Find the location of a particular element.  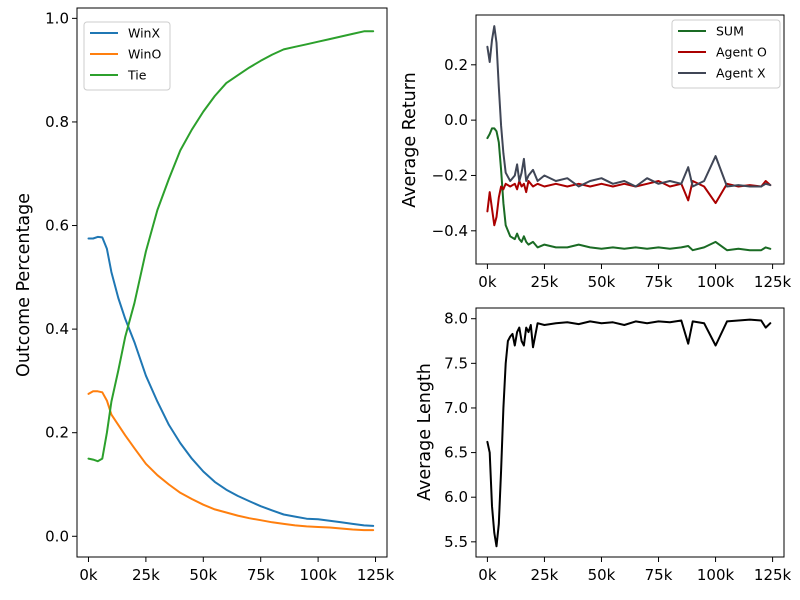

y-tick-label: 1.0 is located at coordinates (57, 18).